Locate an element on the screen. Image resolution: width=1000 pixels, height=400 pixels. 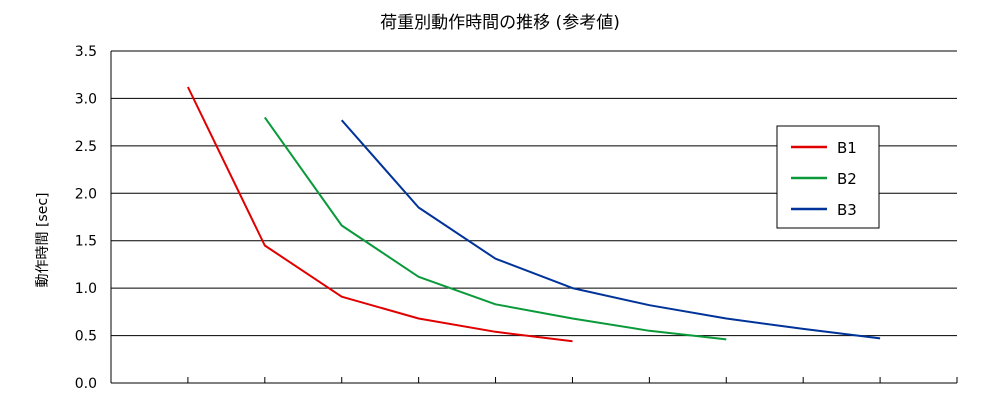
legend: B1 B2 B3 is located at coordinates (828, 177).